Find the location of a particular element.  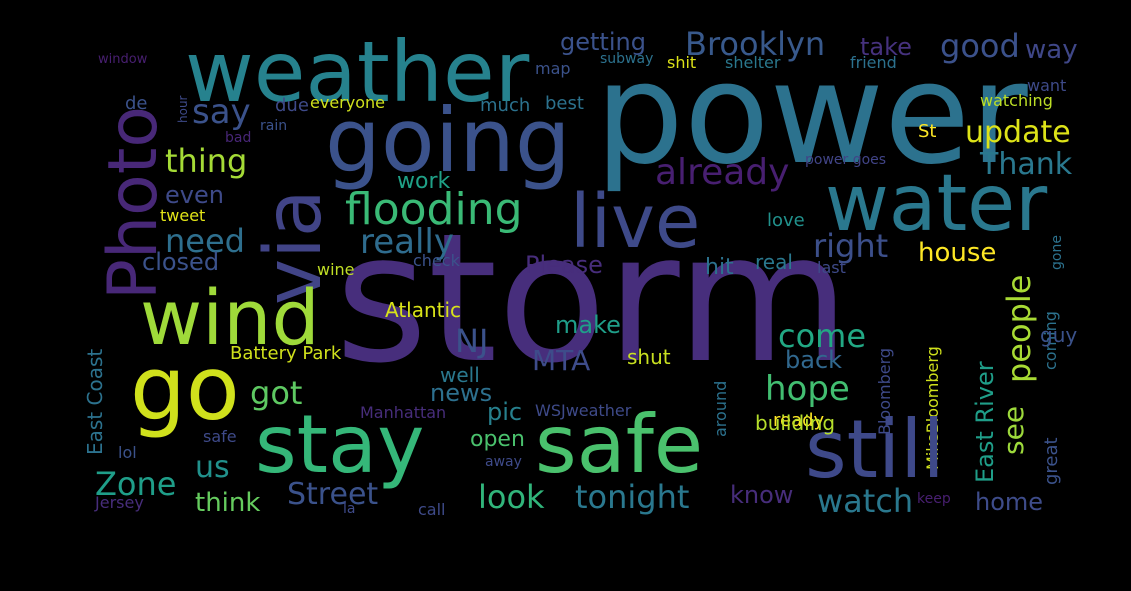

word-window: window is located at coordinates (123, 59).